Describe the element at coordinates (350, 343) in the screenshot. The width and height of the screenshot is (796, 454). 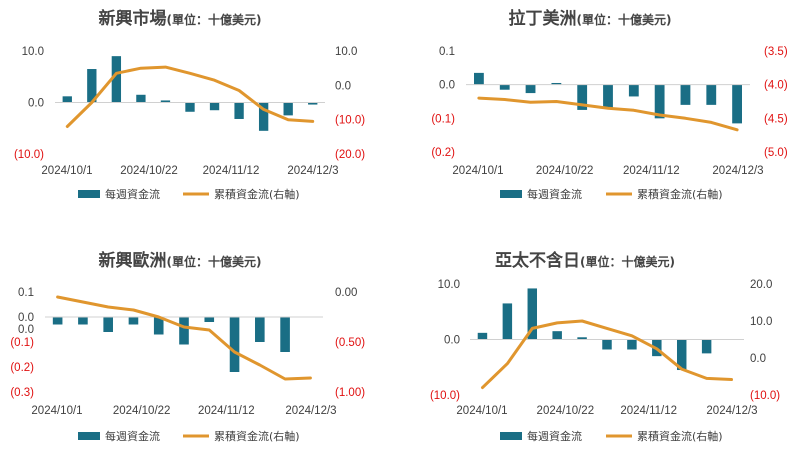
I see `right-axis-tick-label: (0.50)` at that location.